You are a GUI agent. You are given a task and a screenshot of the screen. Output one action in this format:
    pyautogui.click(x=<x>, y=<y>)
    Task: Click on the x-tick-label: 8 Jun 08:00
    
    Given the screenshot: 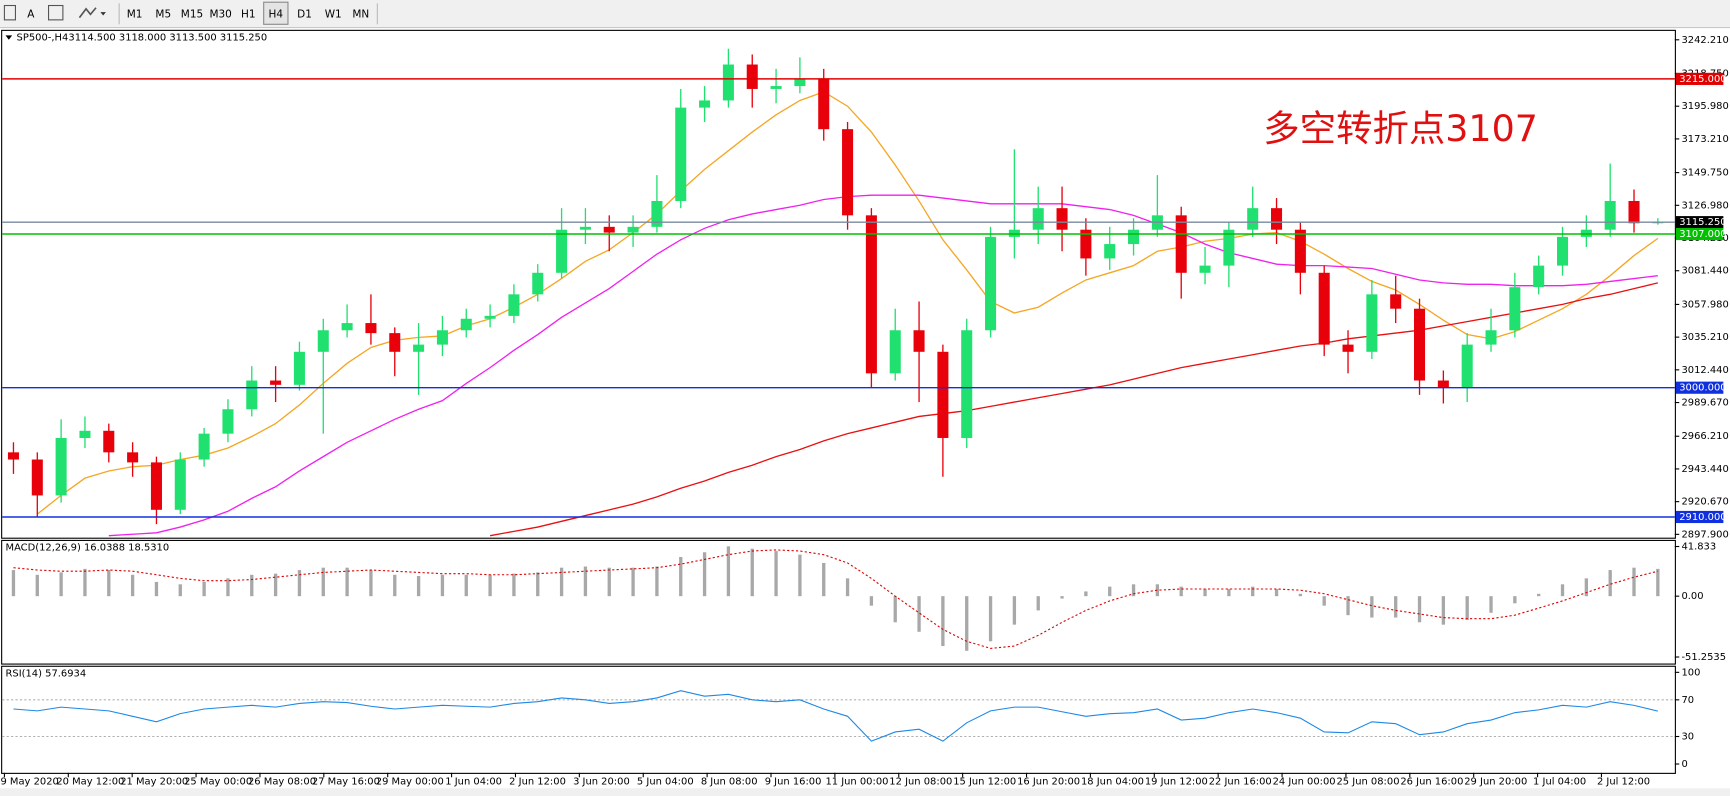 What is the action you would take?
    pyautogui.click(x=729, y=782)
    